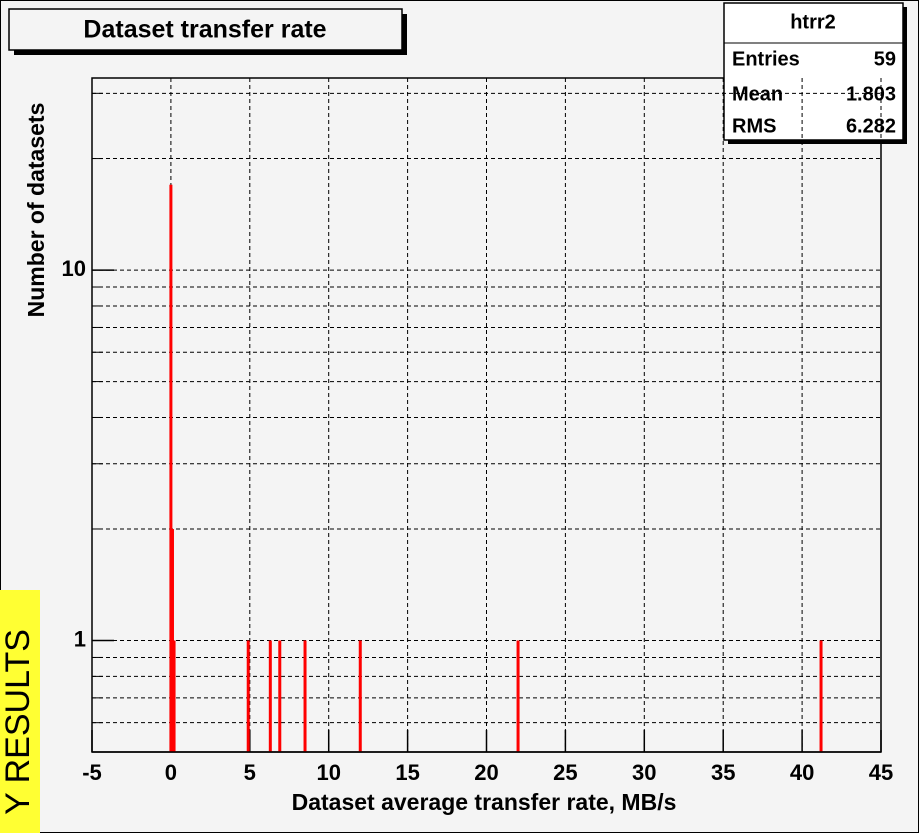  Describe the element at coordinates (766, 59) in the screenshot. I see `stats-label: Entries` at that location.